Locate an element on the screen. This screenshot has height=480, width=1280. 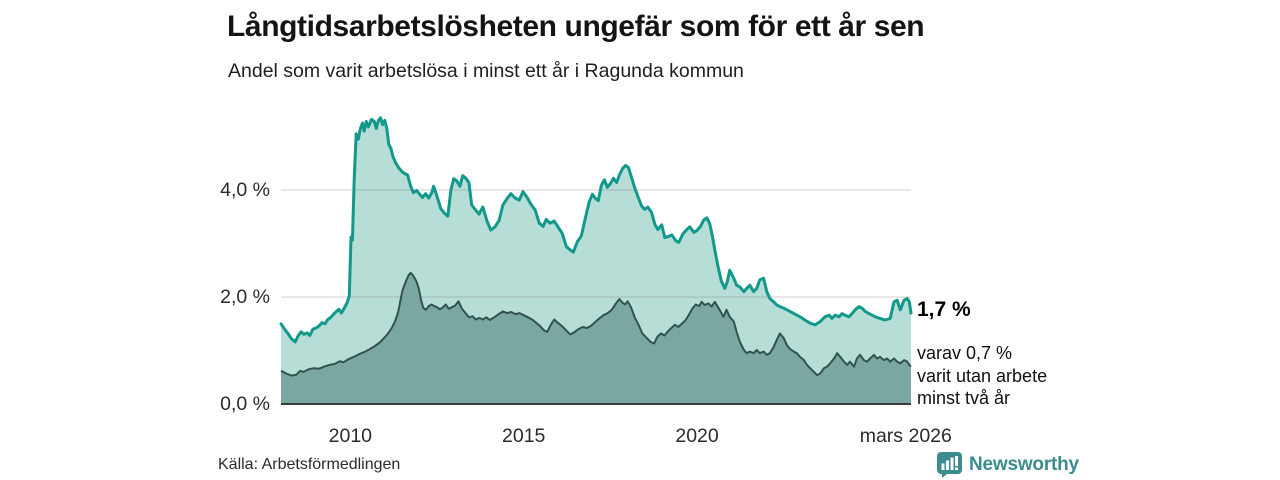
y-axis-tick-label: 2,0 % is located at coordinates (245, 297).